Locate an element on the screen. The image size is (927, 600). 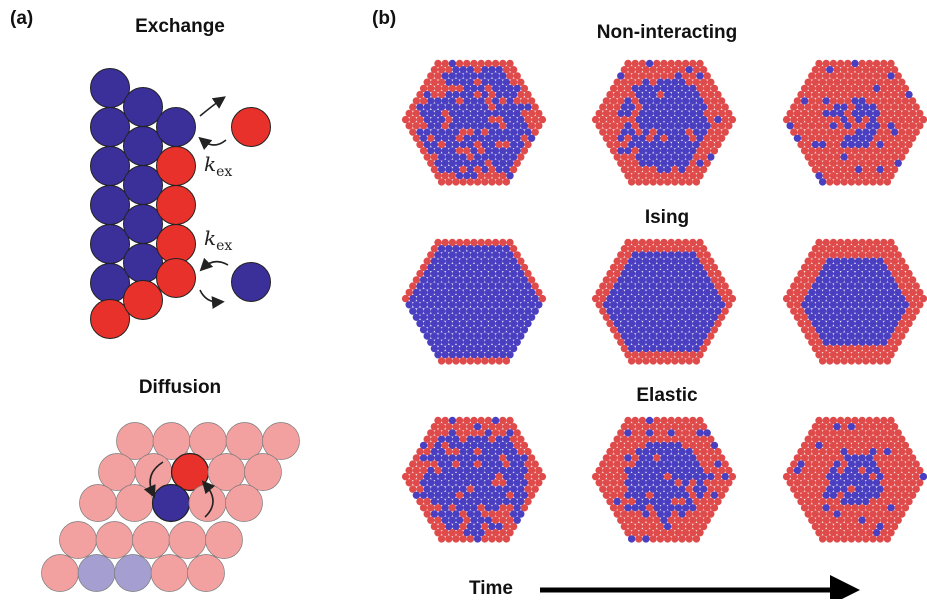
time-label: Time is located at coordinates (491, 588).